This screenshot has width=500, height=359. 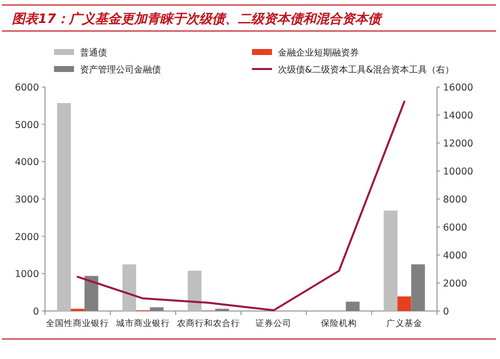 I want to click on y-tick-label: 0, so click(x=35, y=312).